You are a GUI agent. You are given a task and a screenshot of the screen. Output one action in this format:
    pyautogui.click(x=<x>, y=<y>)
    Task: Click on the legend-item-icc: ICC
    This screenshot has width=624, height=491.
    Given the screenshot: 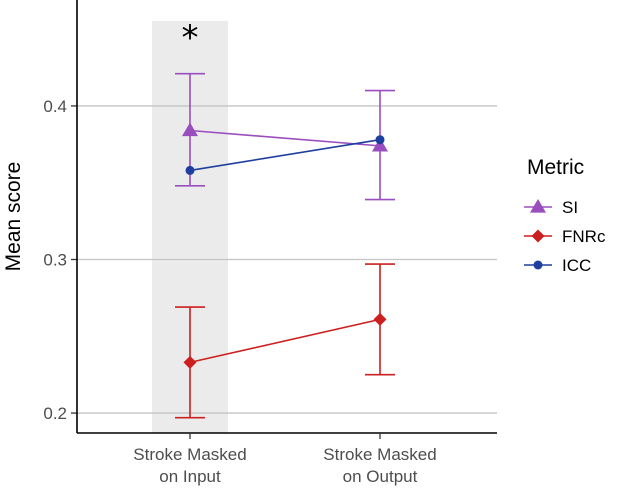 What is the action you would take?
    pyautogui.click(x=557, y=265)
    